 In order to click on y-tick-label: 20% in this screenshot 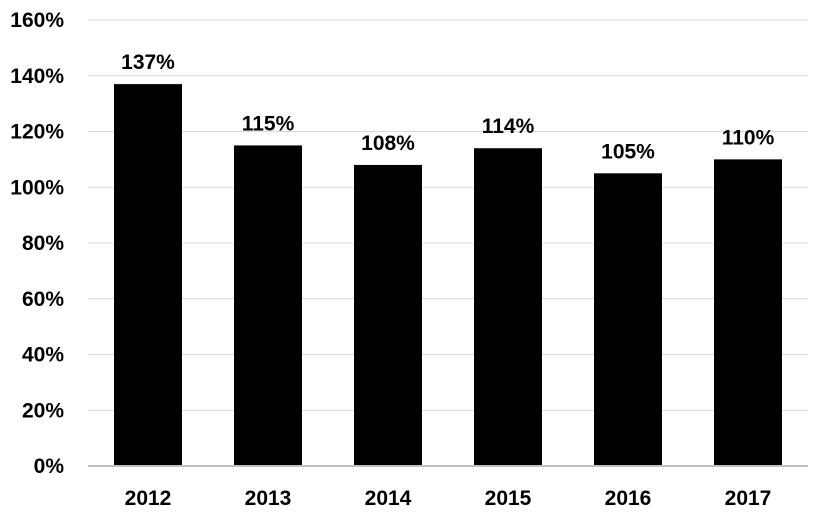, I will do `click(43, 410)`.